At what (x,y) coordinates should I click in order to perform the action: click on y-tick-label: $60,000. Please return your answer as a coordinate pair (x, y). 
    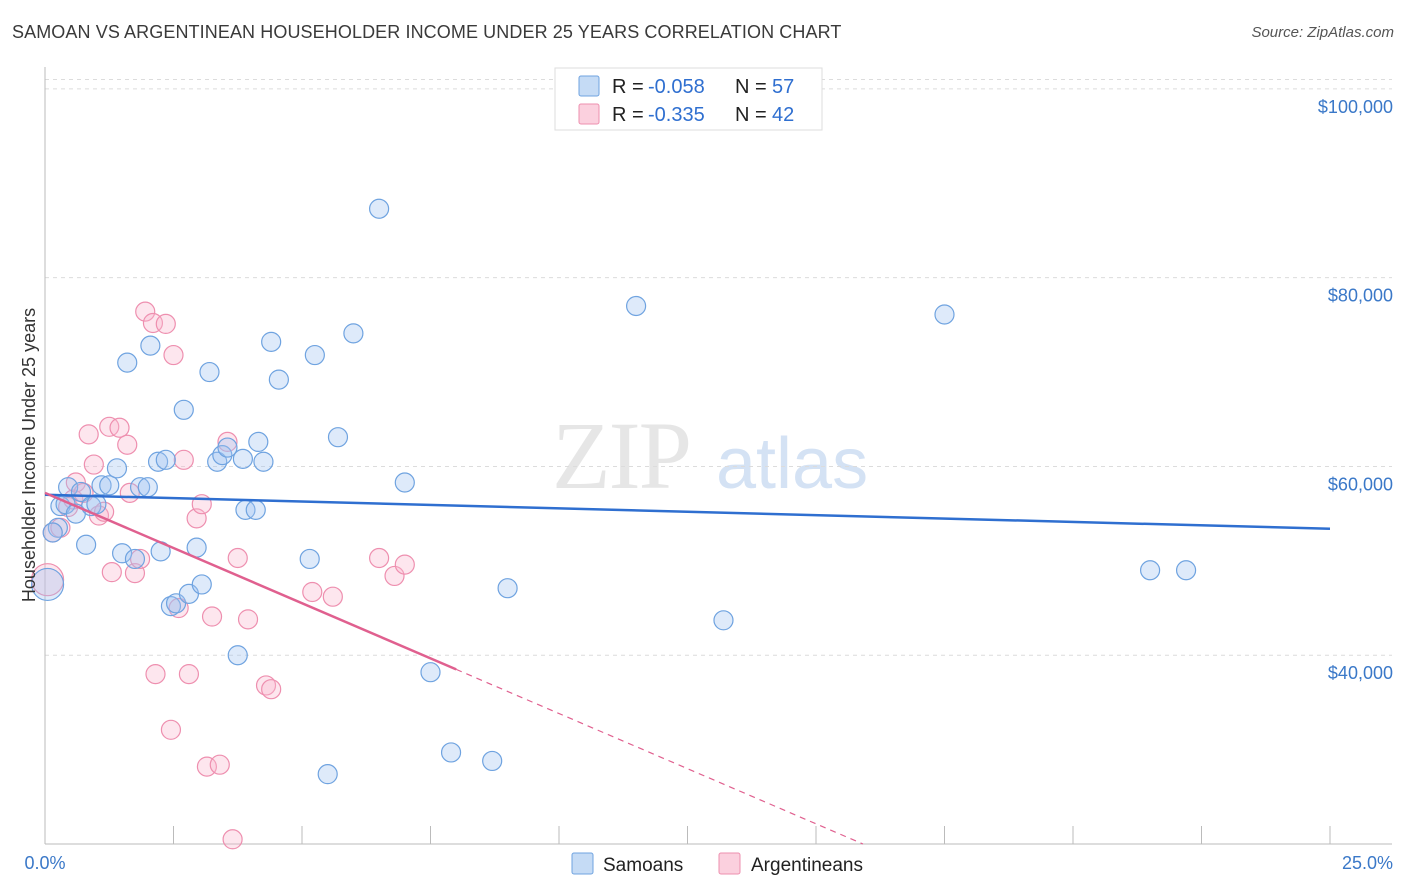
    Looking at the image, I should click on (1360, 484).